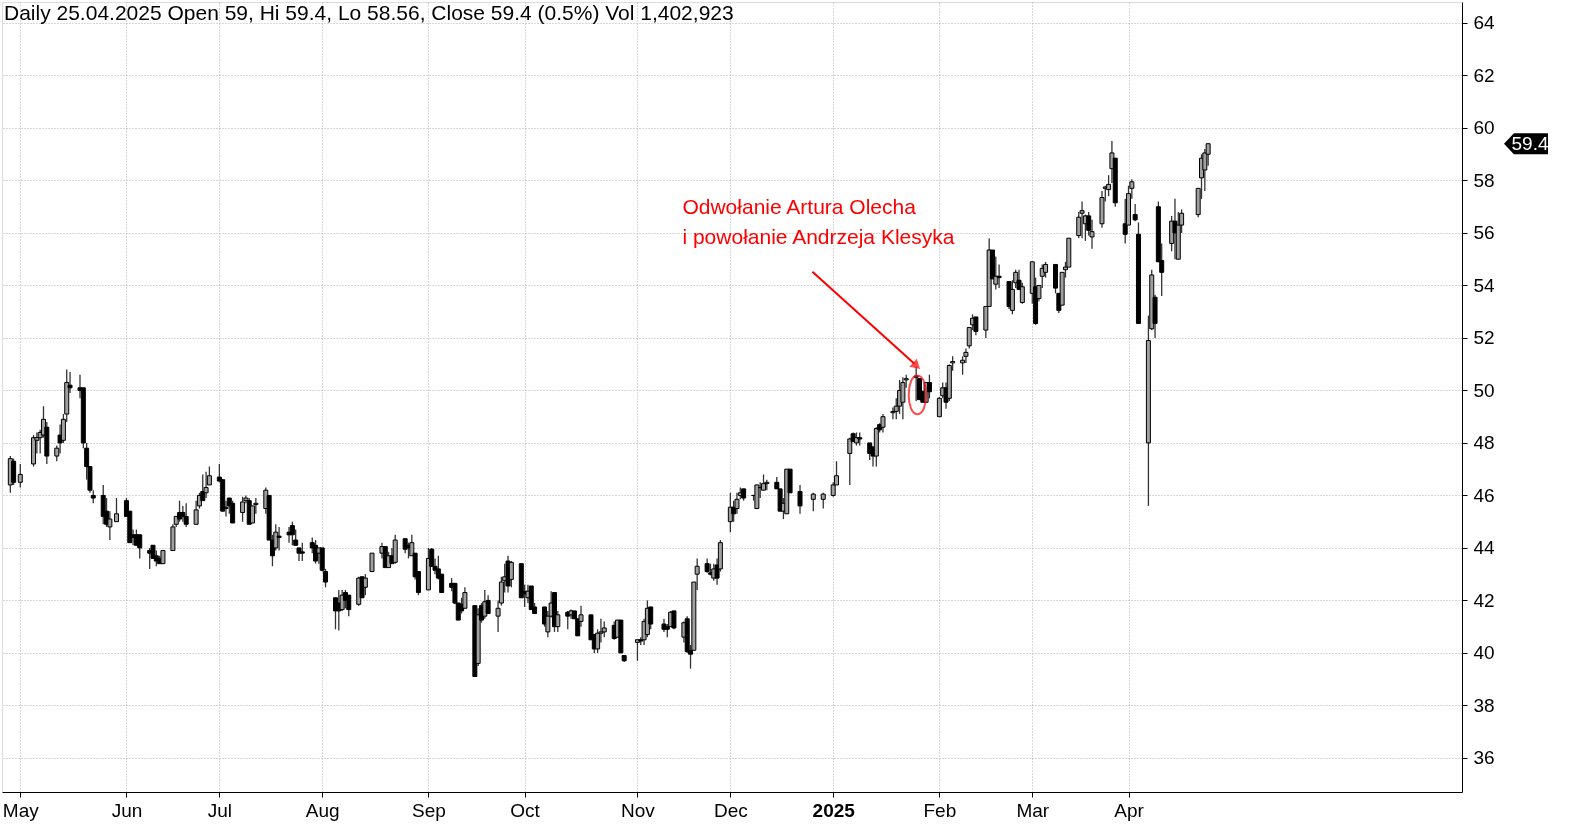  I want to click on chart-title: Daily 25.04.2025 Open 59, Hi 59.4, Lo 58.56, Close 59.4 (0.5%) Vol 1,402,923, so click(369, 12).